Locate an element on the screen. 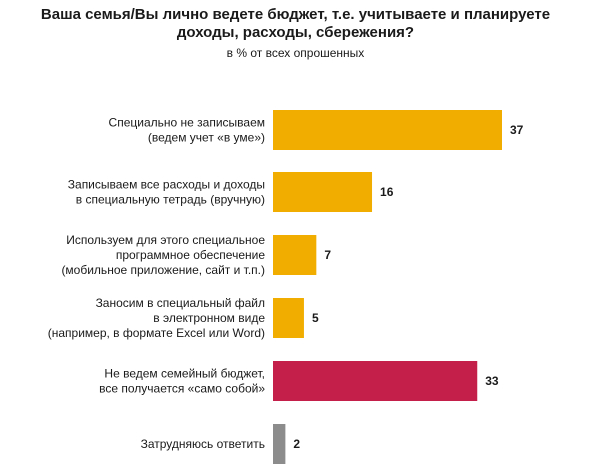 The image size is (591, 467). chart-title-line-2: доходы, расходы, сбережения? is located at coordinates (295, 32).